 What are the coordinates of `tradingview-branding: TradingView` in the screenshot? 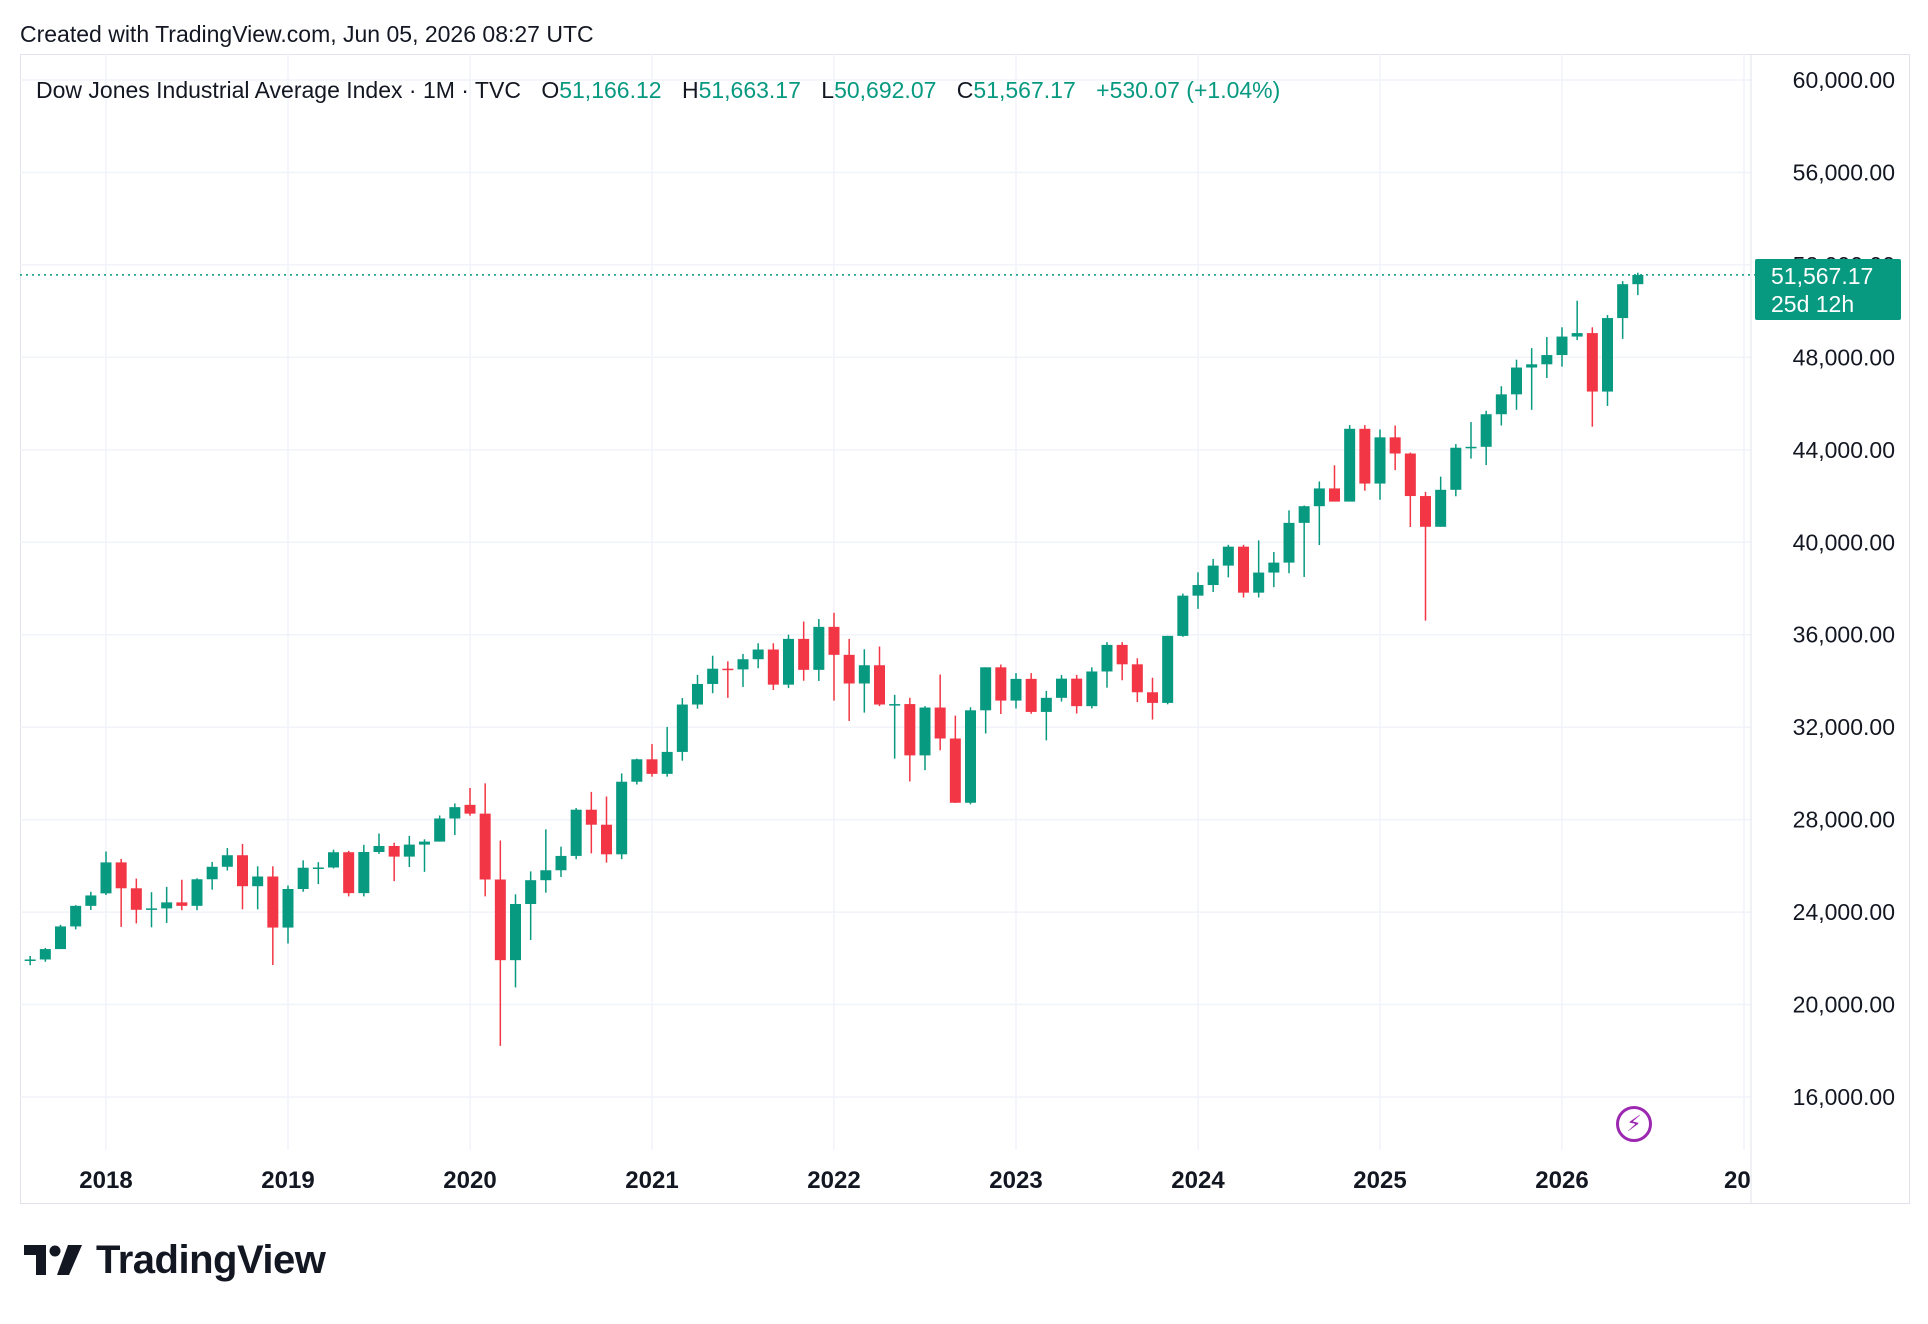 It's located at (175, 1260).